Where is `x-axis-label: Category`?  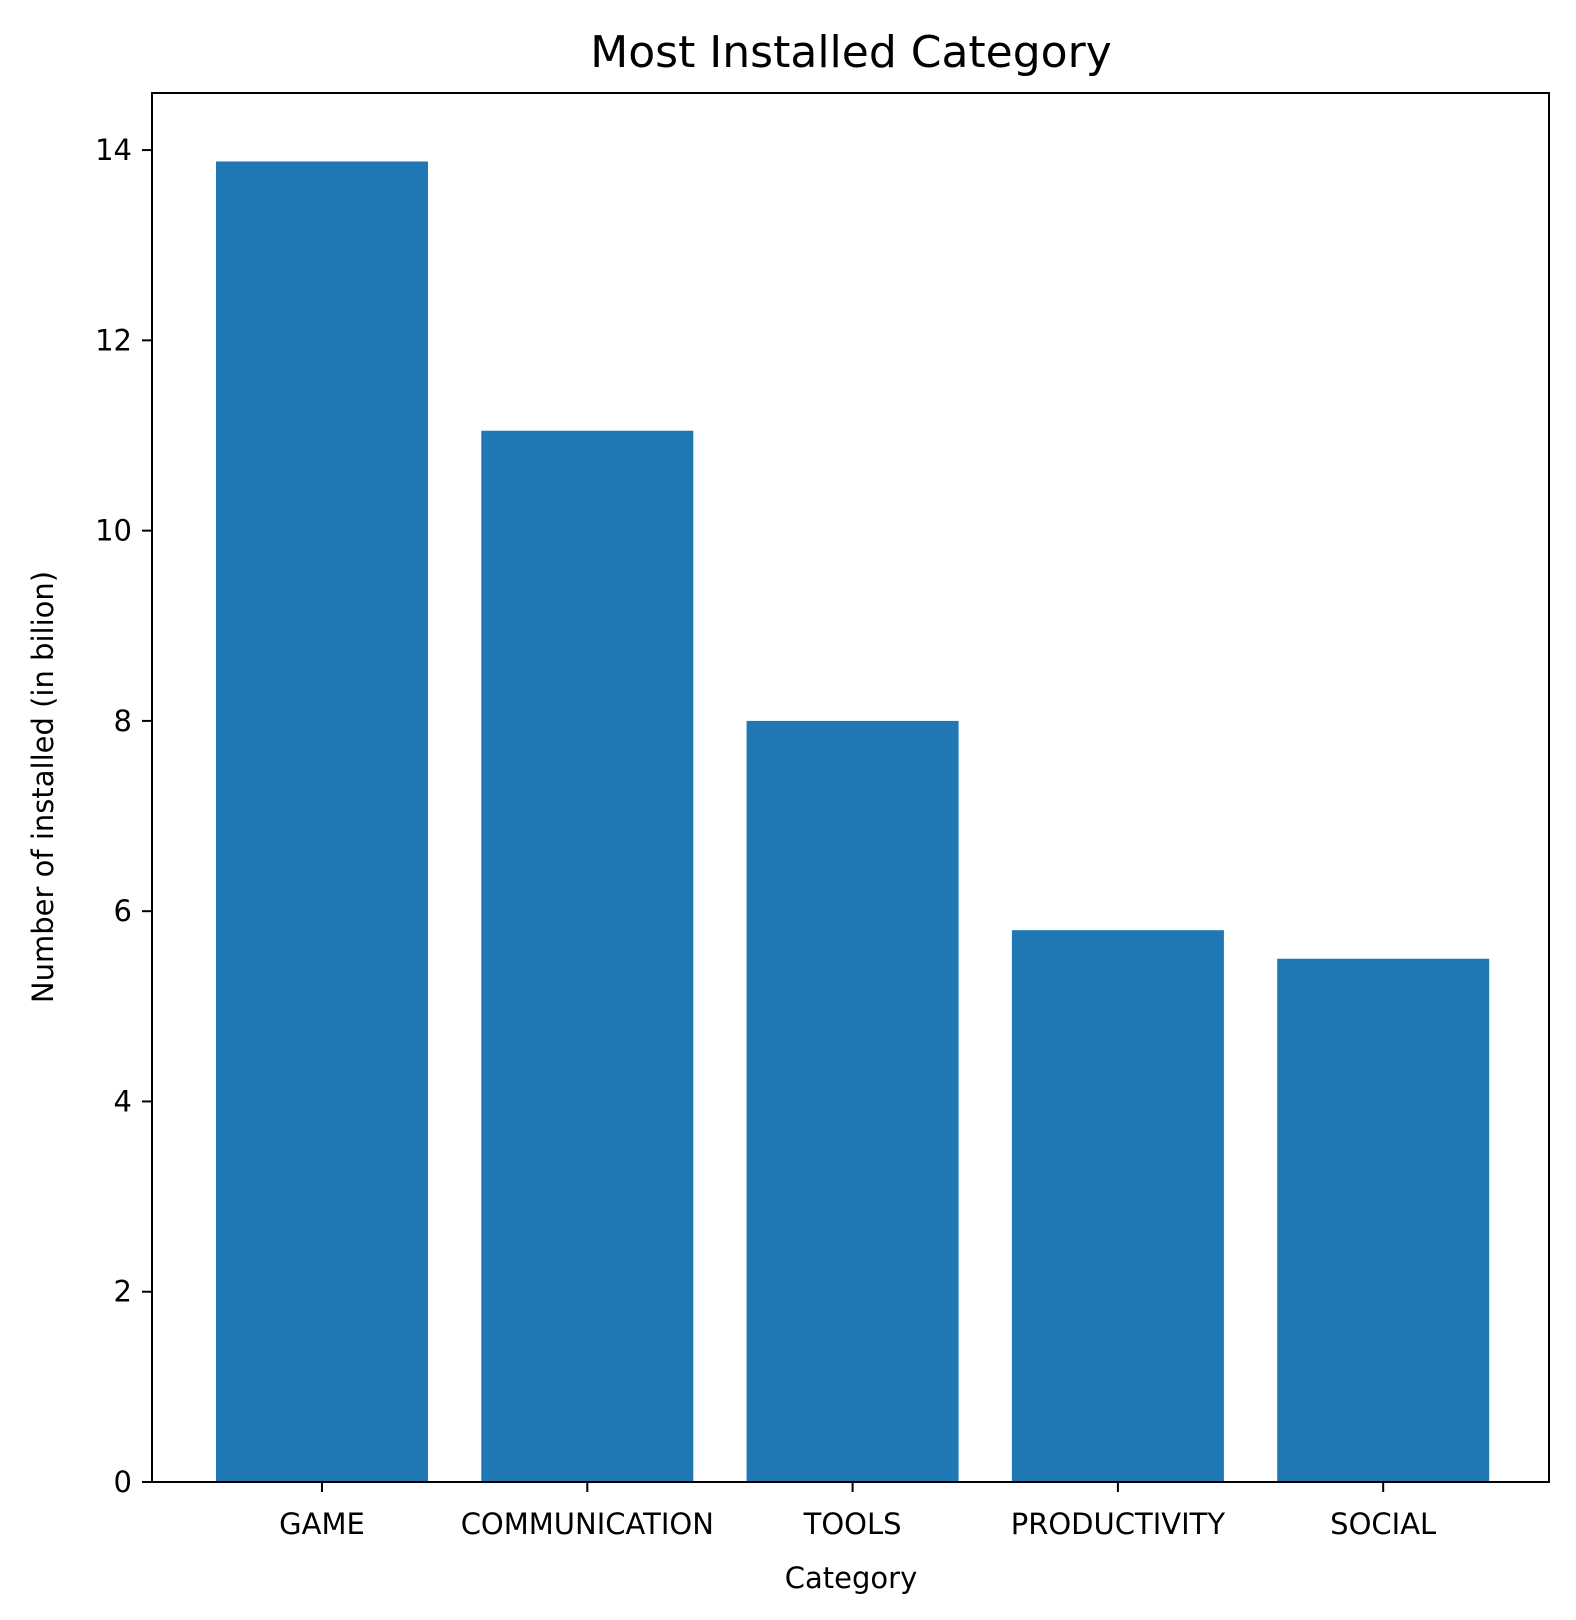 x-axis-label: Category is located at coordinates (851, 1578).